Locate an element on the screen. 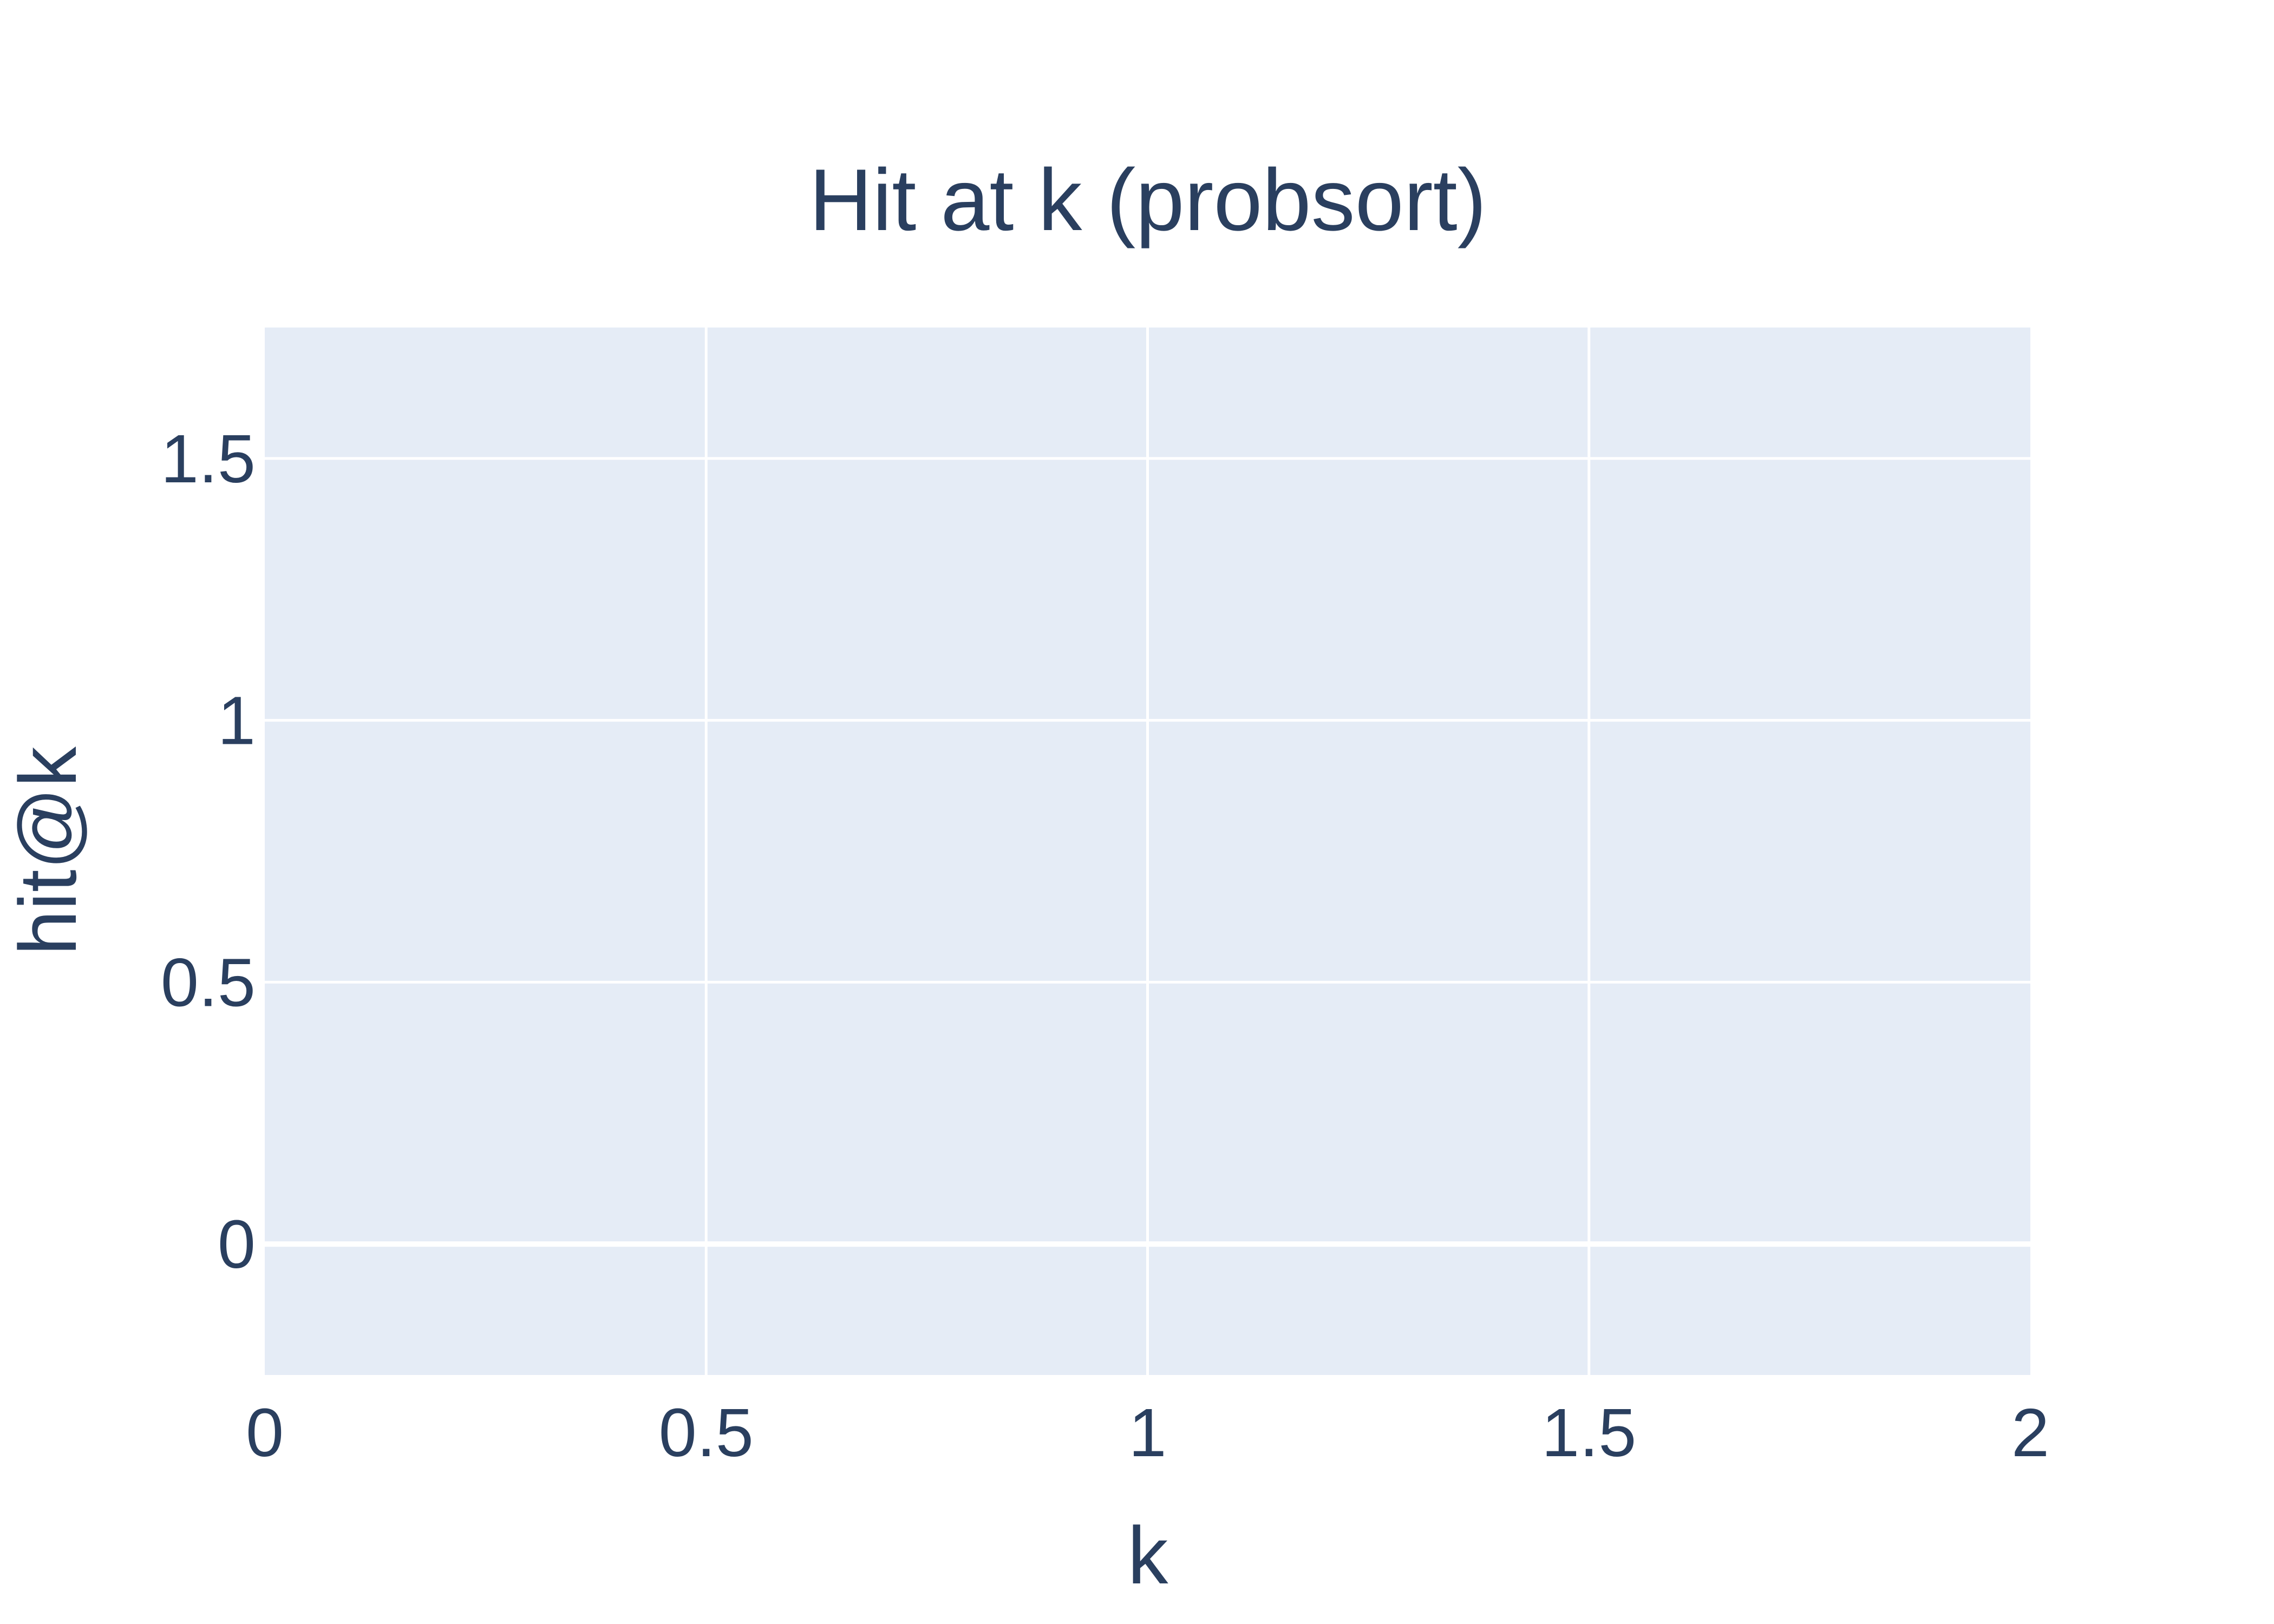 This screenshot has width=2274, height=1624. y-axis-title: hit@k is located at coordinates (48, 851).